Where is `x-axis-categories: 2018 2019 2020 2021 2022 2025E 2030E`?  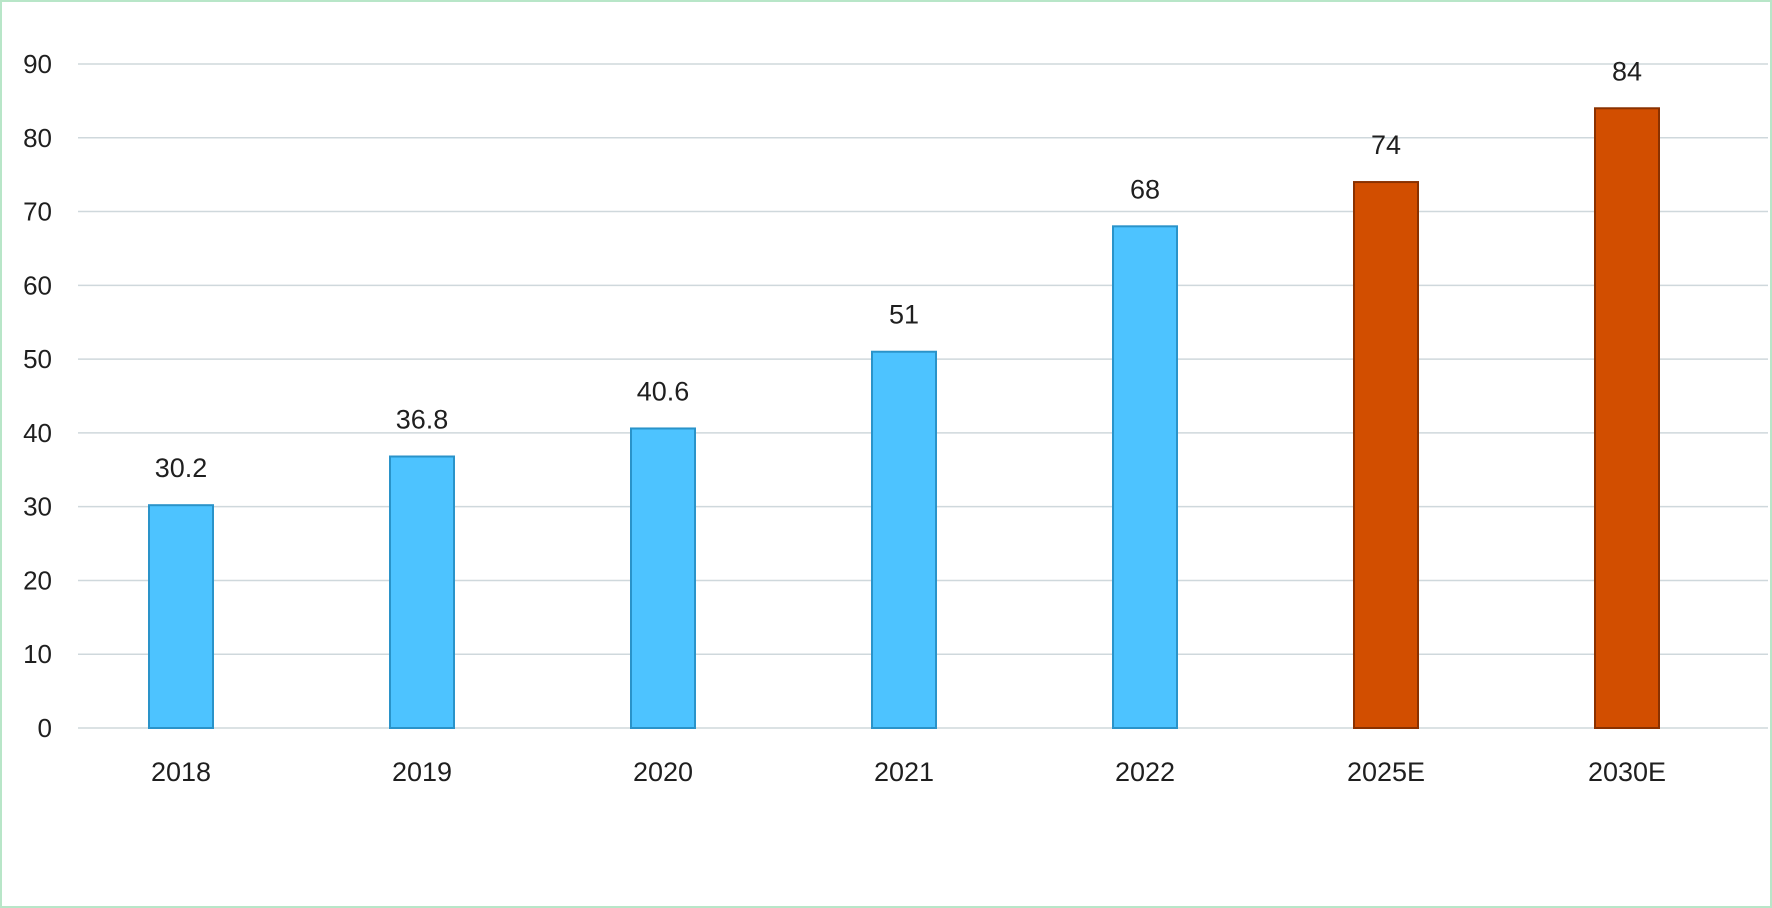 x-axis-categories: 2018 2019 2020 2021 2022 2025E 2030E is located at coordinates (908, 772).